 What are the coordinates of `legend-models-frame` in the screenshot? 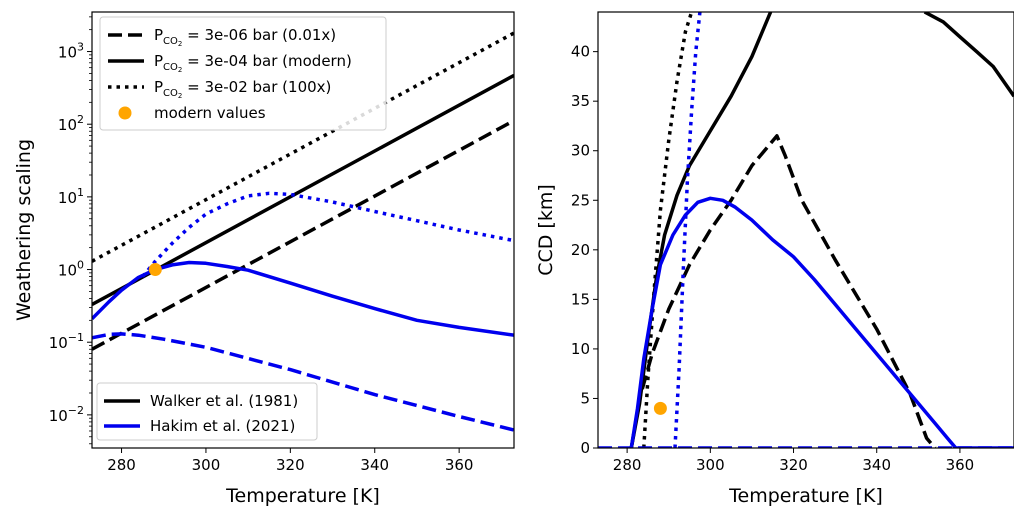 It's located at (207, 411).